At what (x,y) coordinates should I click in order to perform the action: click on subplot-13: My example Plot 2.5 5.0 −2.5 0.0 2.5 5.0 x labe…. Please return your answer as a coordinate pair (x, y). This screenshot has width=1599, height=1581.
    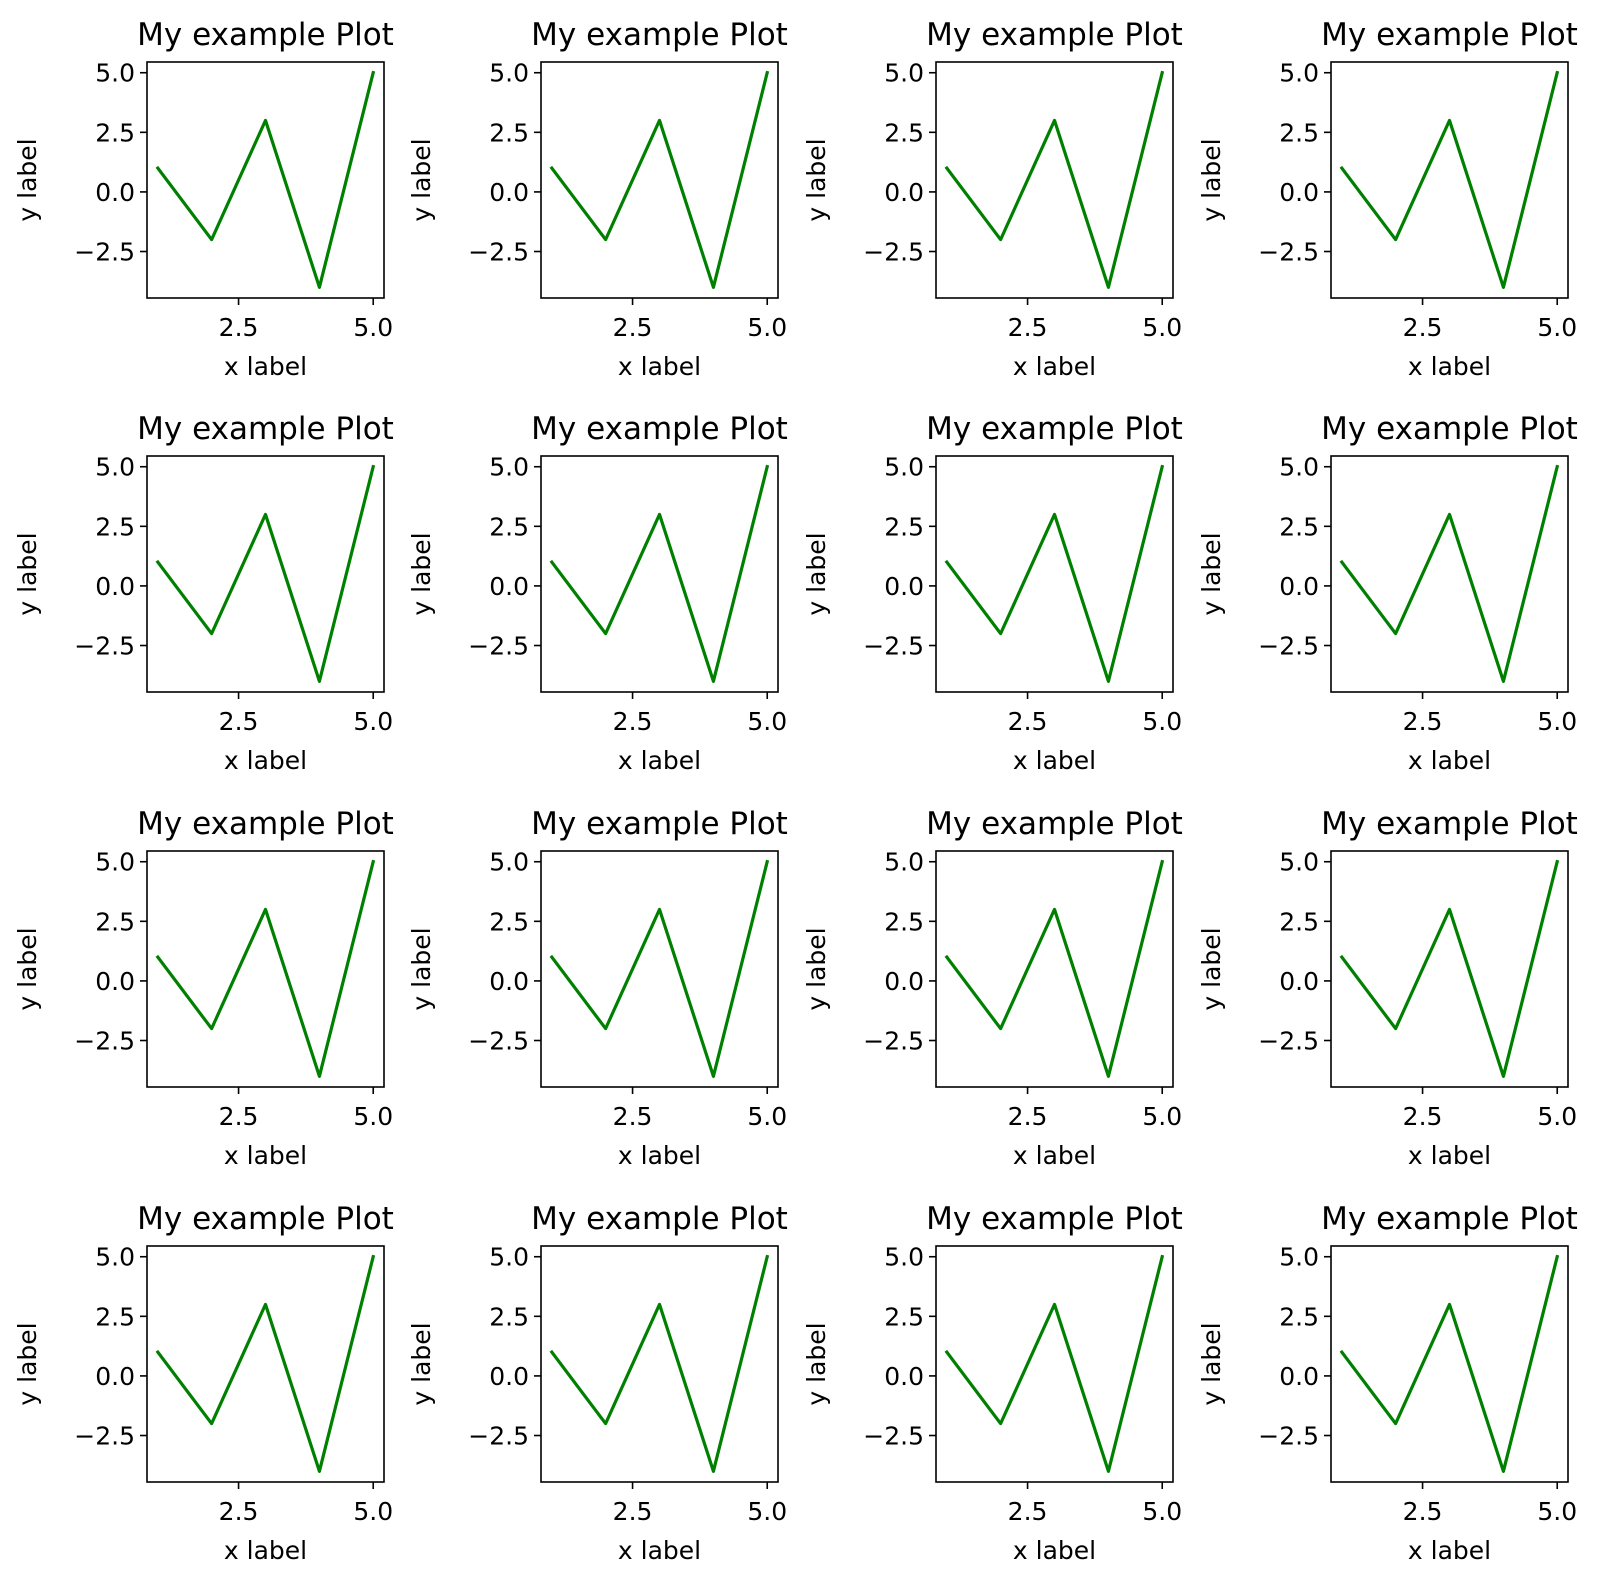
    Looking at the image, I should click on (203, 1383).